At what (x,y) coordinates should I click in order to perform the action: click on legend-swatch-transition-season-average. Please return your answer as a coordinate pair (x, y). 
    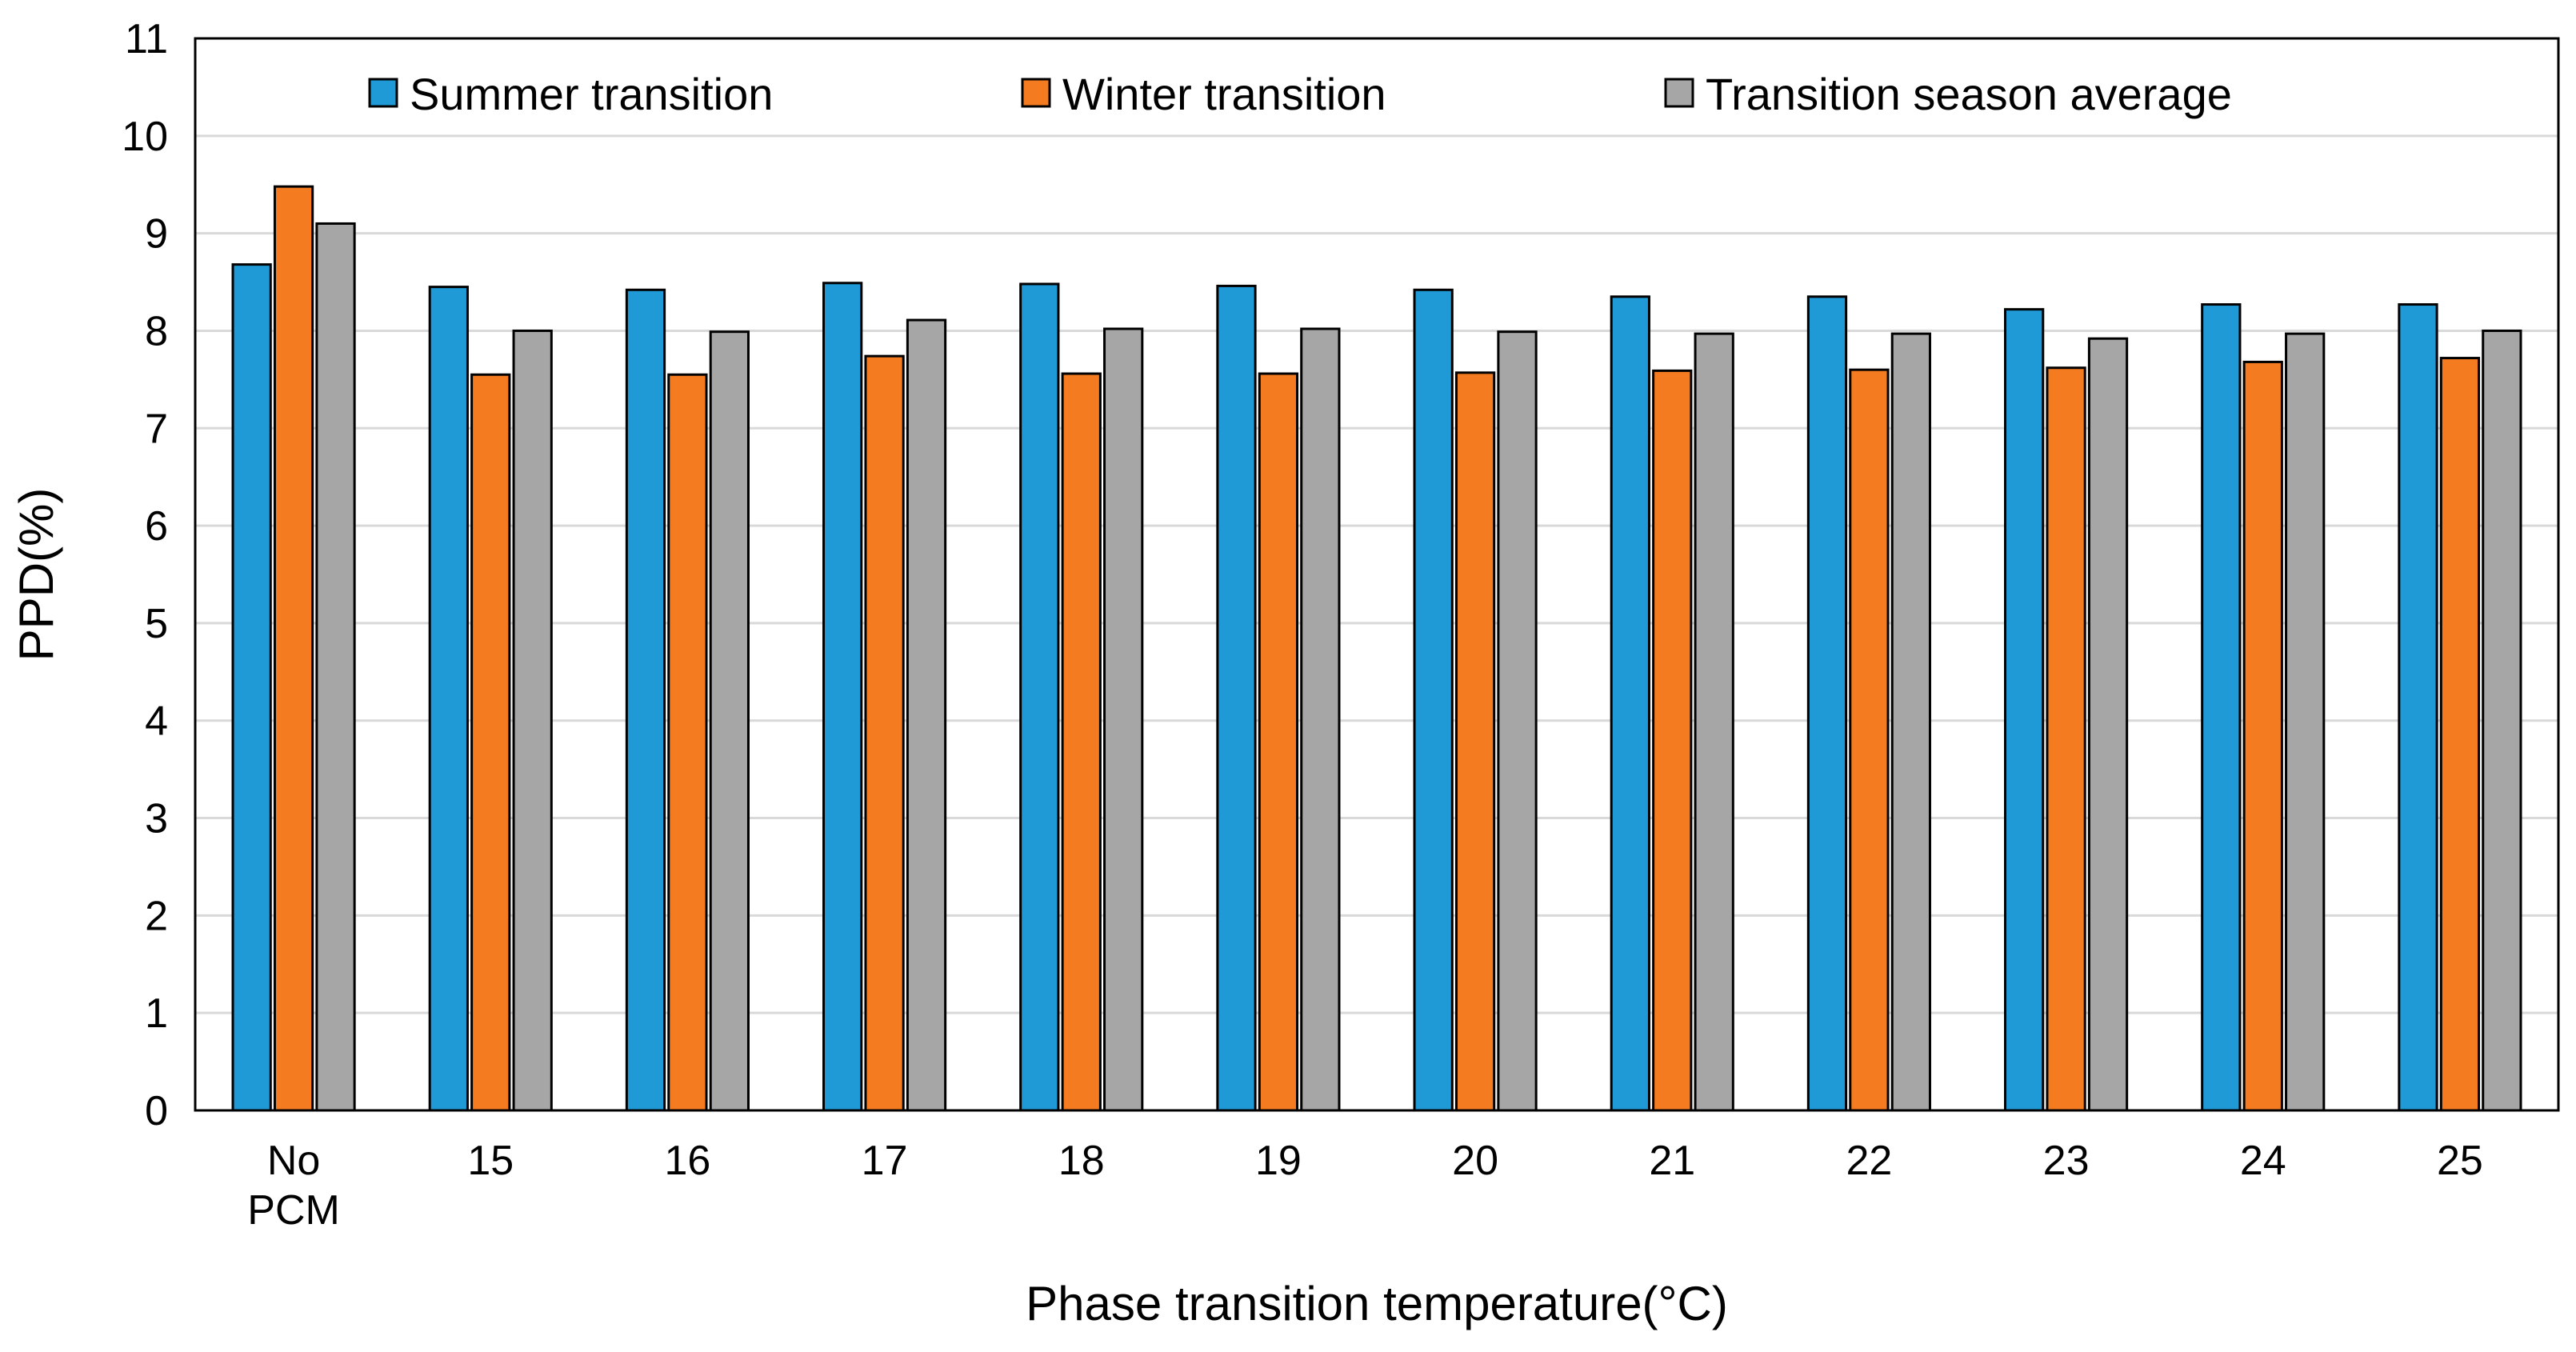
    Looking at the image, I should click on (1679, 93).